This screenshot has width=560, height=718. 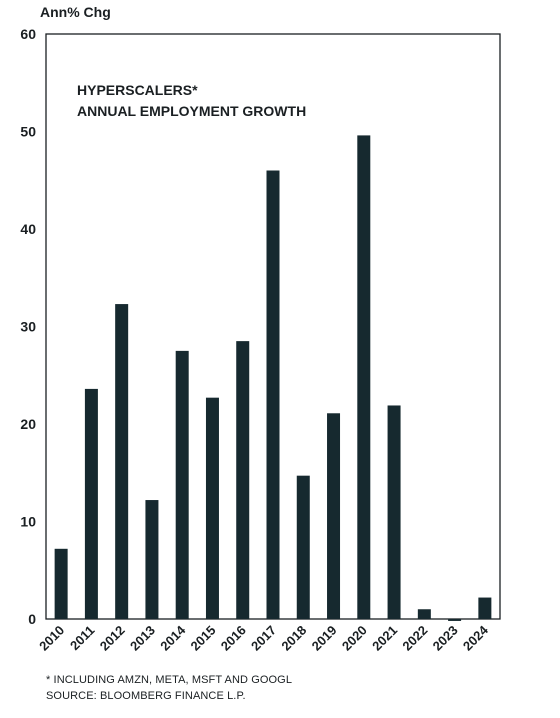 I want to click on x-tick-label: 2018, so click(x=293, y=638).